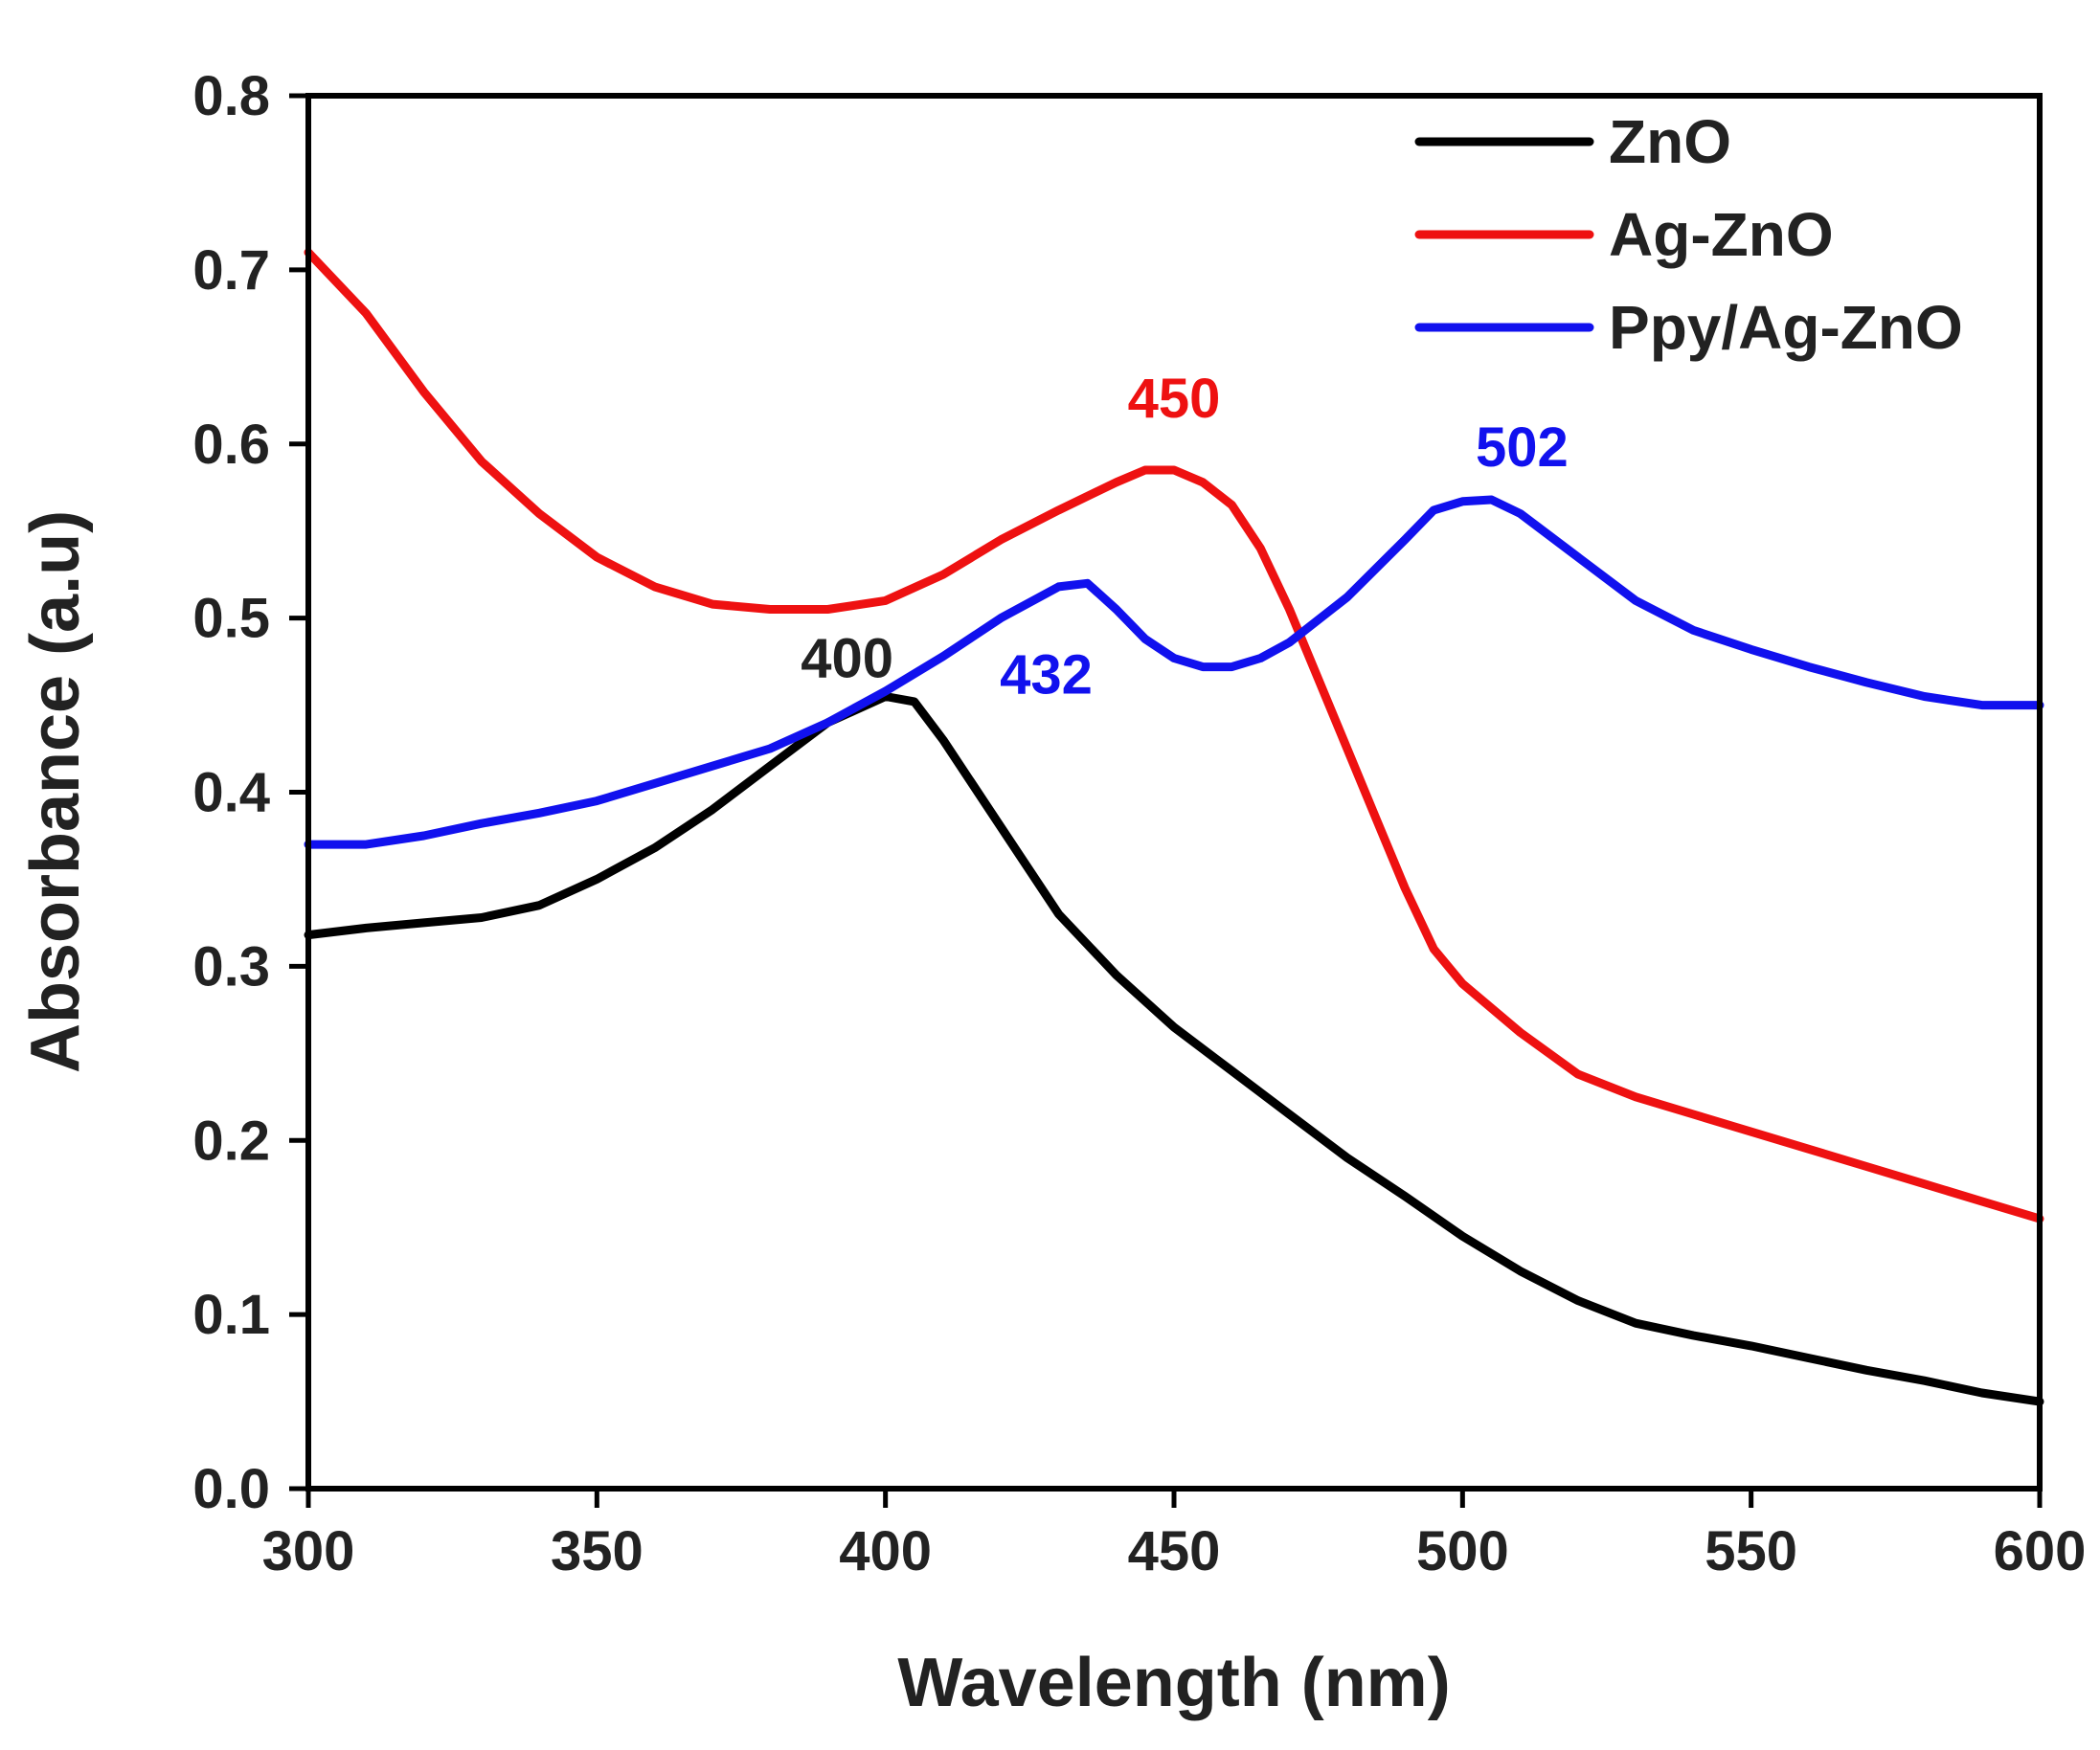 This screenshot has width=2100, height=1750. I want to click on legend: ZnO Ag-ZnO Ppy/Ag-ZnO, so click(1688, 234).